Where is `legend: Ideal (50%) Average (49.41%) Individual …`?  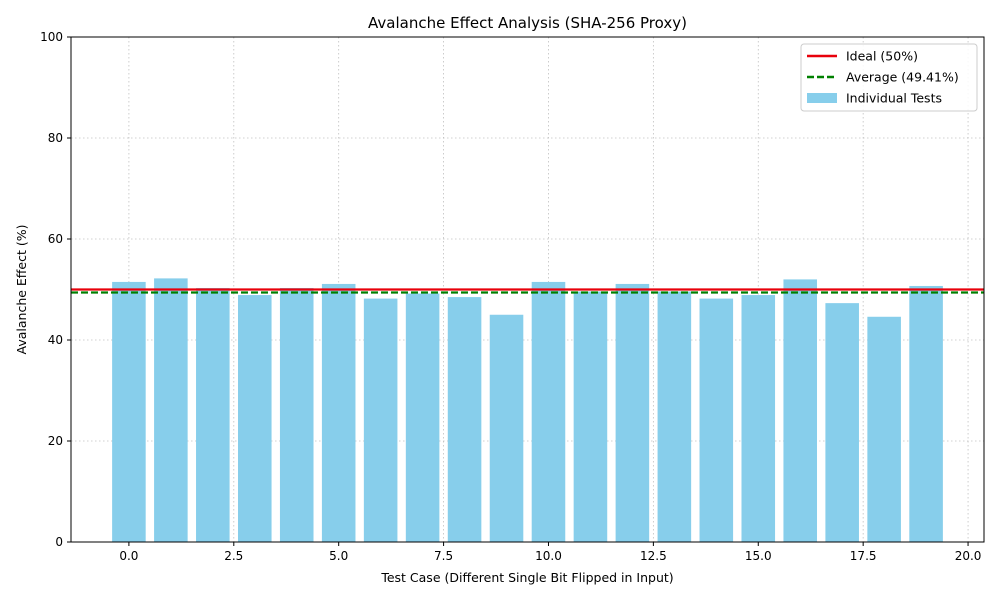
legend: Ideal (50%) Average (49.41%) Individual … is located at coordinates (889, 77).